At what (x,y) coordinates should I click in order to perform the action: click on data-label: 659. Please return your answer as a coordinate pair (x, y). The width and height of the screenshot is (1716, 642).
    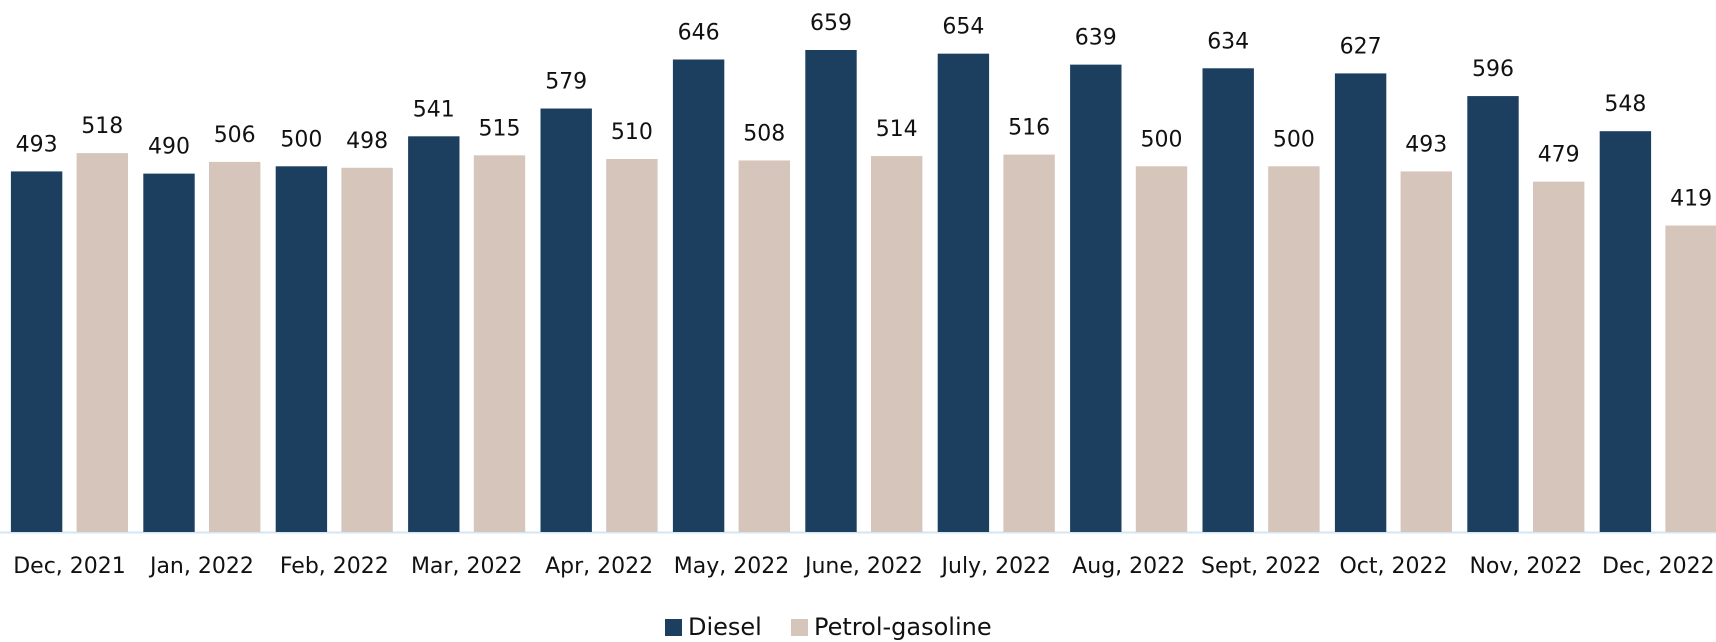
    Looking at the image, I should click on (831, 23).